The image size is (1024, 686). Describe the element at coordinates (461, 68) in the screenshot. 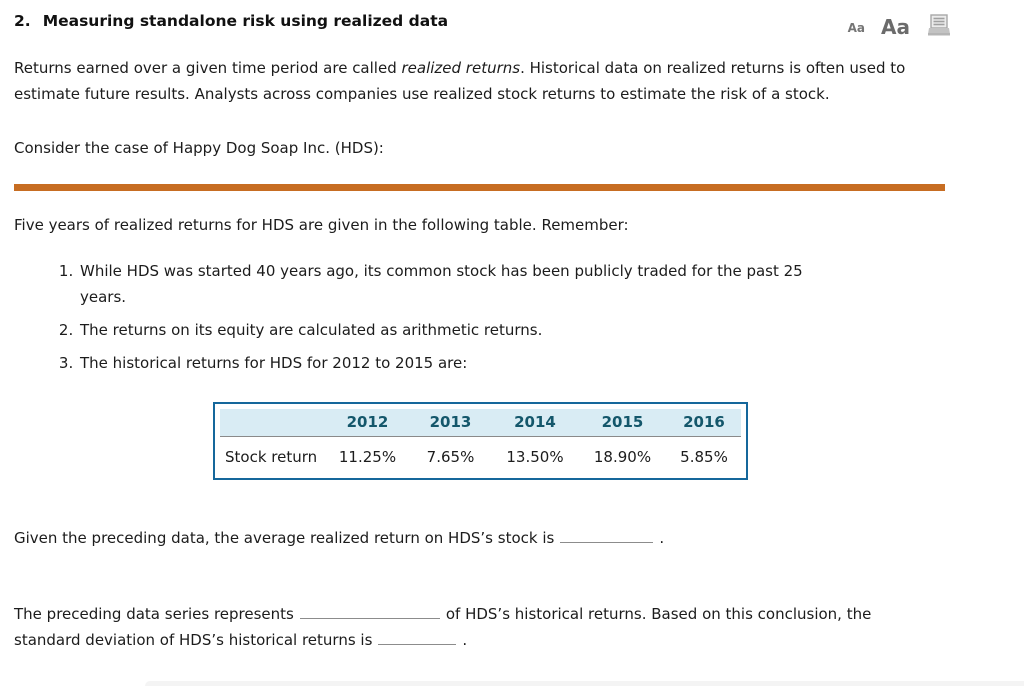

I see `intro-italic-term: realized returns` at that location.